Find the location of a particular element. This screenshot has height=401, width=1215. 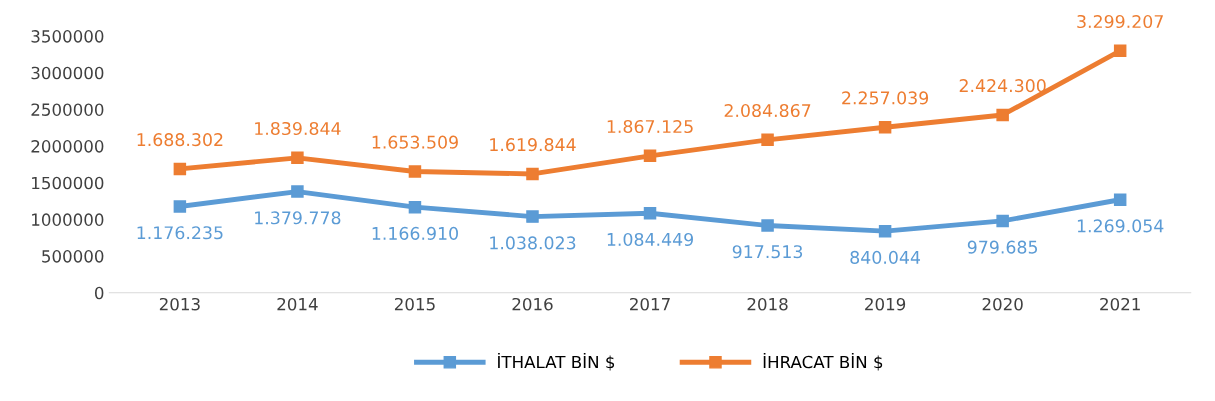

data-label: 1.166.910 is located at coordinates (415, 233).